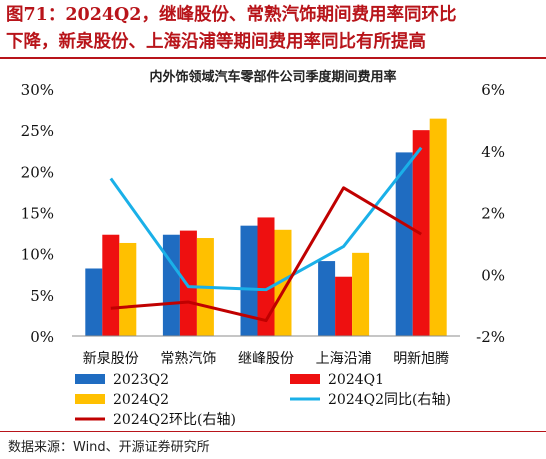  I want to click on right-axis-tick-label: 0%, so click(493, 275).